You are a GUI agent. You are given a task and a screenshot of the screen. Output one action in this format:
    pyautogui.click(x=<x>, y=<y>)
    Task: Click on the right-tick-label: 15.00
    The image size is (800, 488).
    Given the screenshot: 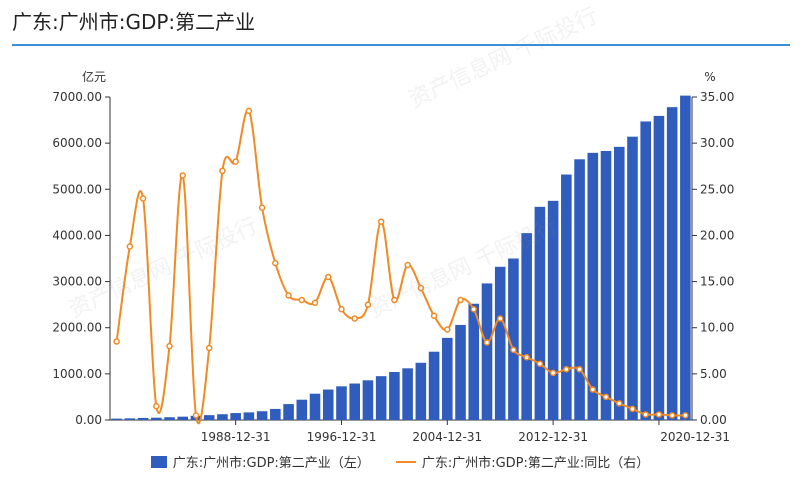 What is the action you would take?
    pyautogui.click(x=717, y=282)
    